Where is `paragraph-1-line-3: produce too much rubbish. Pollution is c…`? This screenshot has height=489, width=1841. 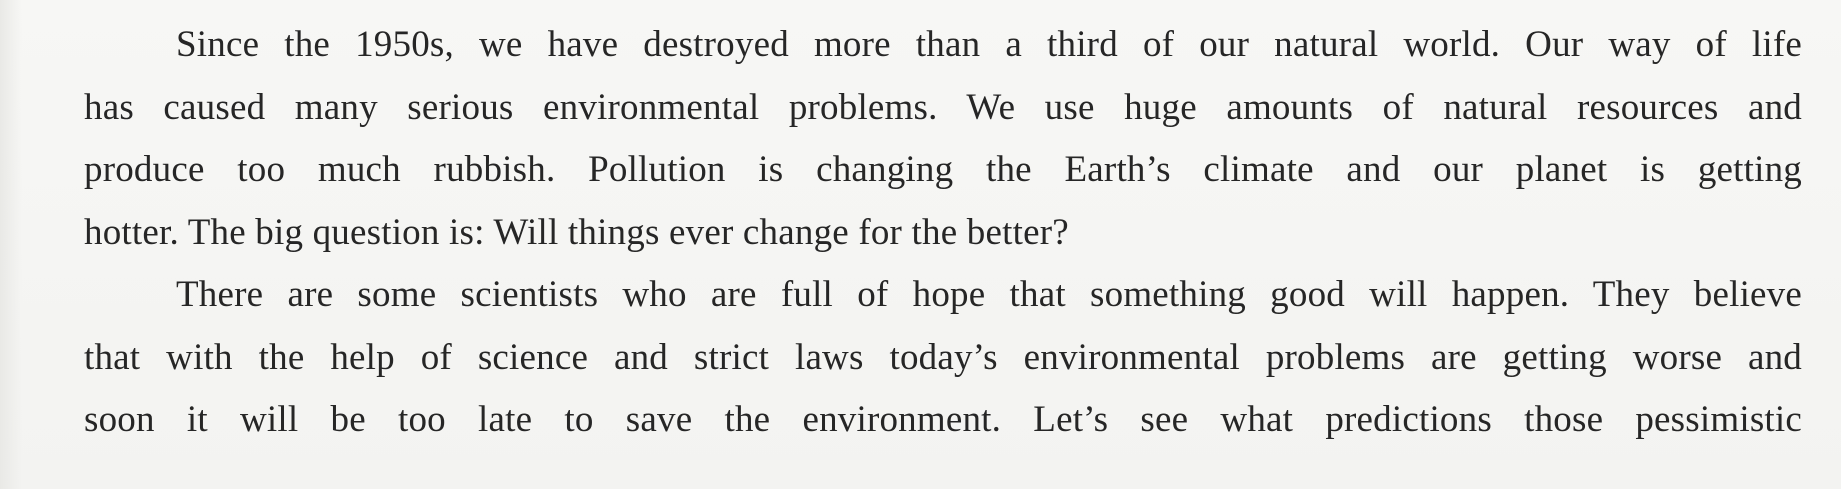
paragraph-1-line-3: produce too much rubbish. Pollution is c… is located at coordinates (943, 169).